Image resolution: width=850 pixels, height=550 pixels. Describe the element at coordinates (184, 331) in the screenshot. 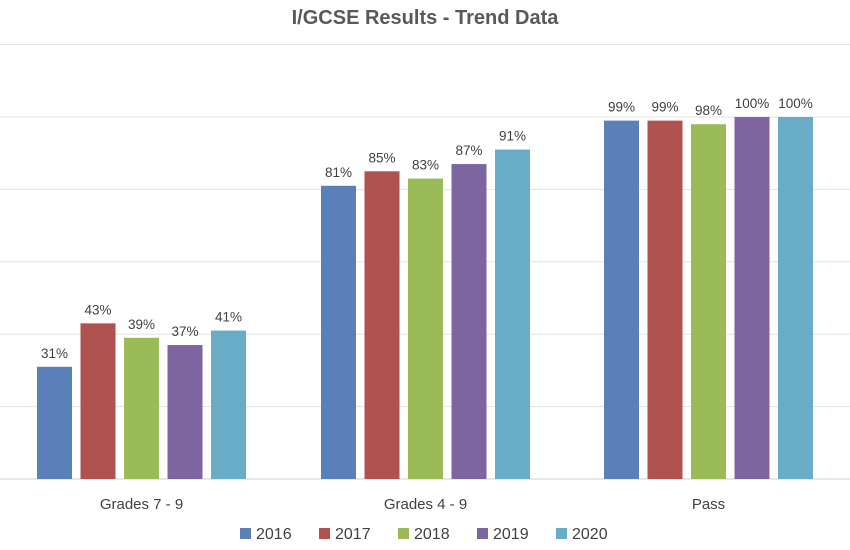

I see `data-label: 37%` at that location.